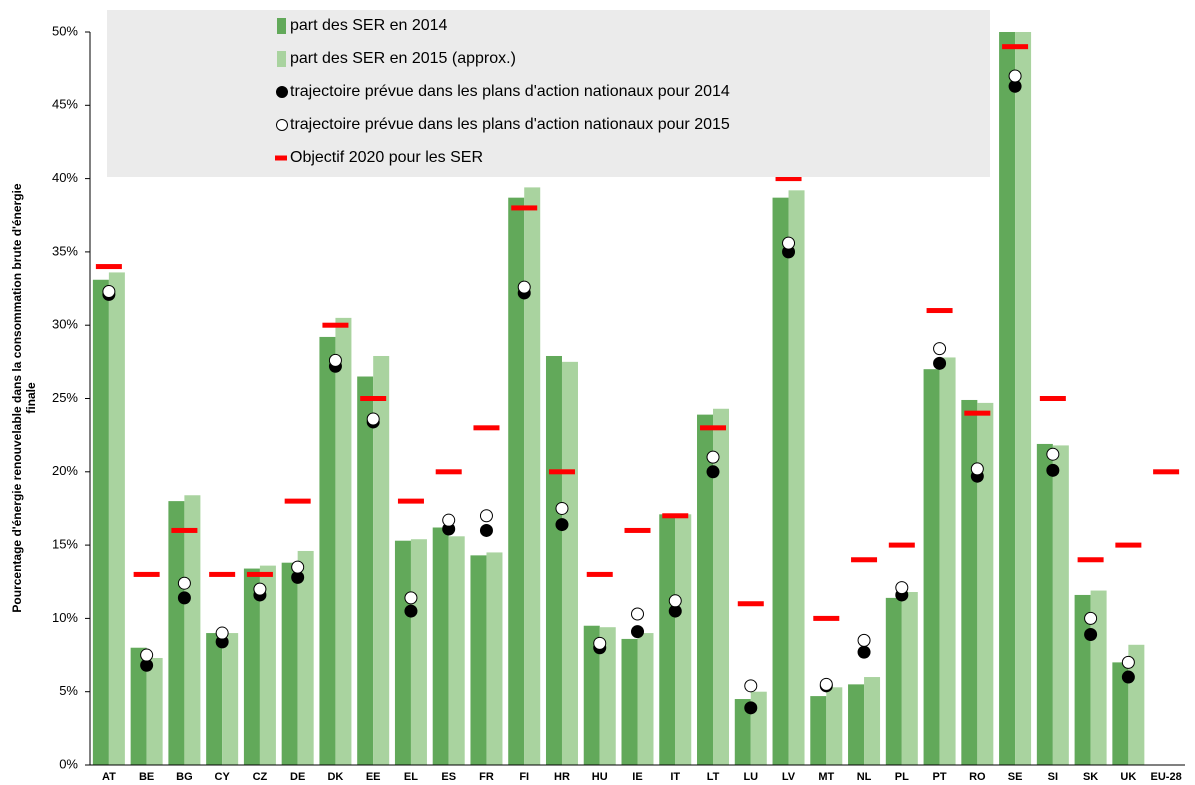  Describe the element at coordinates (403, 58) in the screenshot. I see `legend-label: part des SER en 2015 (approx.)` at that location.